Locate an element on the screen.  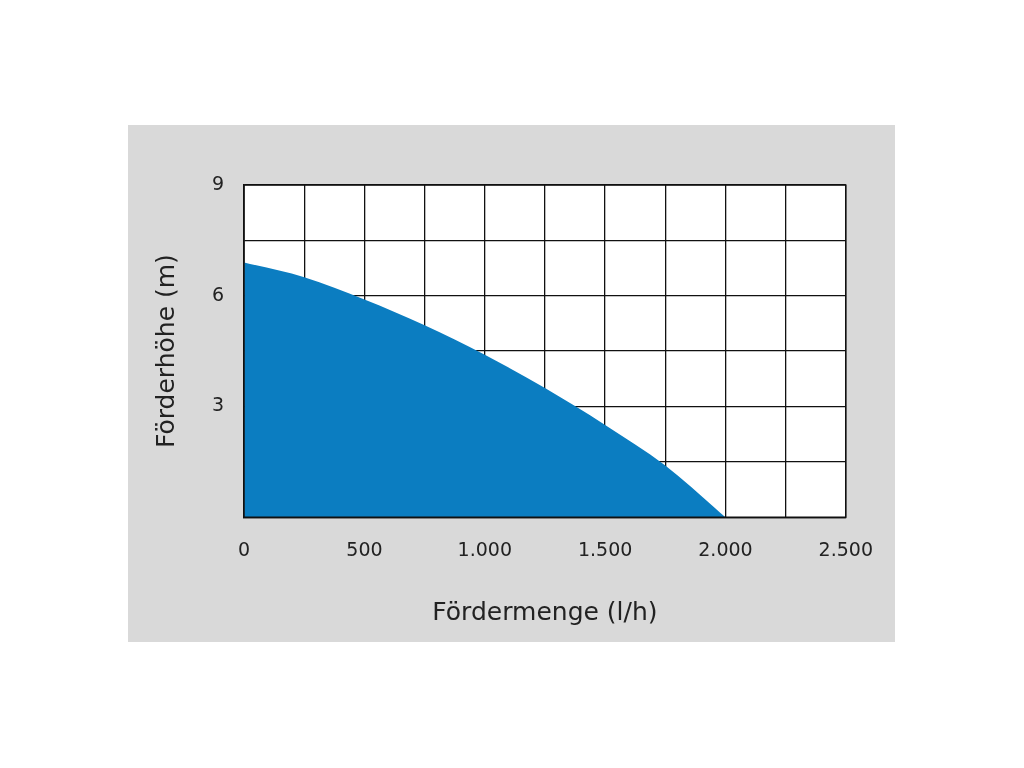
x-tick-label: 500 is located at coordinates (364, 548).